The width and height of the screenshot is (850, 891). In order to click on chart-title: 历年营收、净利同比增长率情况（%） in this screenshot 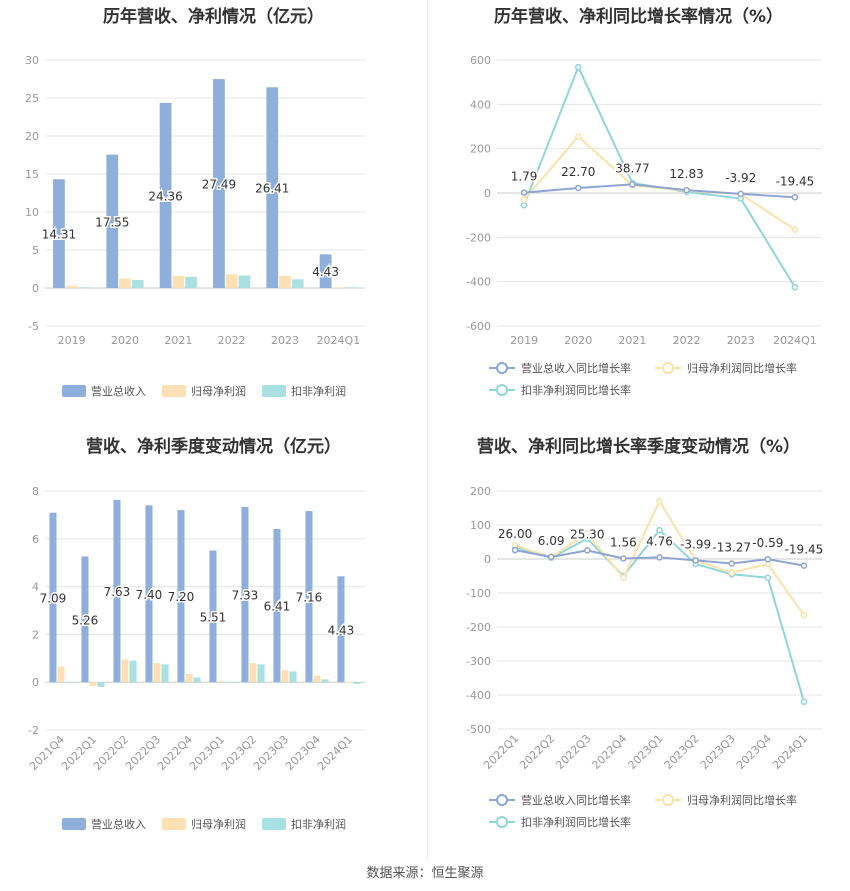, I will do `click(638, 17)`.